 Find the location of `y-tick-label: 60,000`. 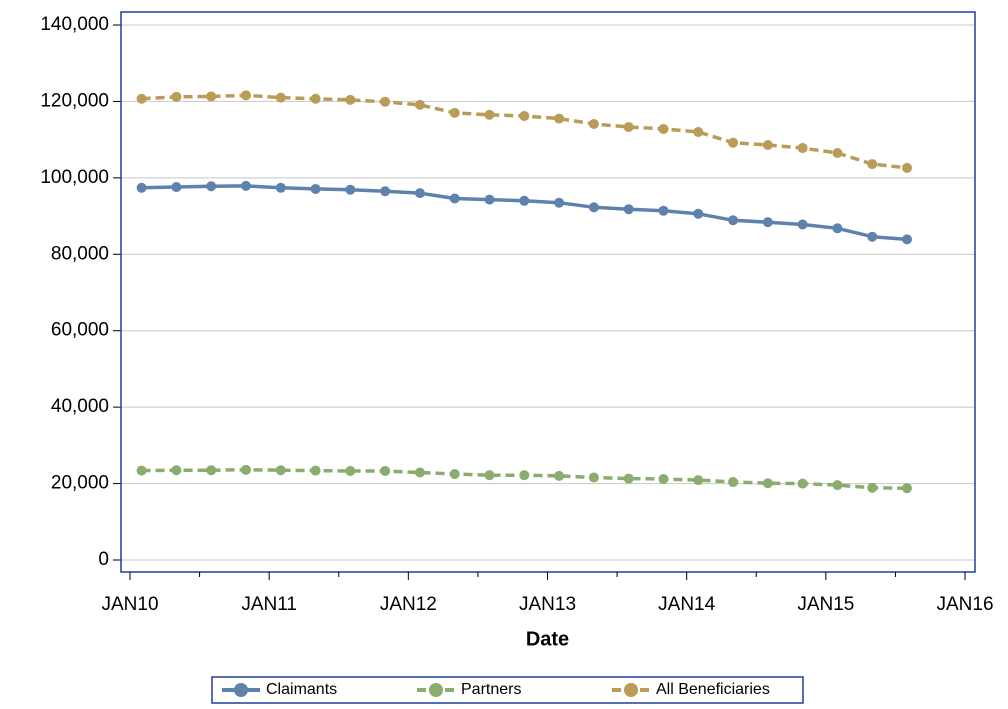

y-tick-label: 60,000 is located at coordinates (80, 330).